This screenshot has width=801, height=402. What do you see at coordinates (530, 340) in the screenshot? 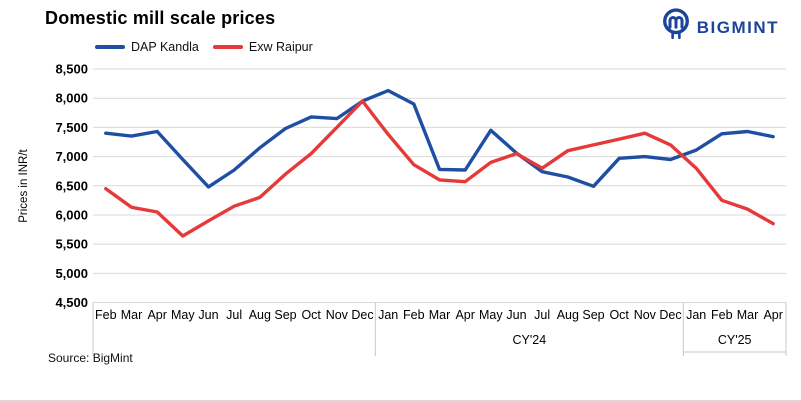
I see `x-group-label: CY'24` at bounding box center [530, 340].